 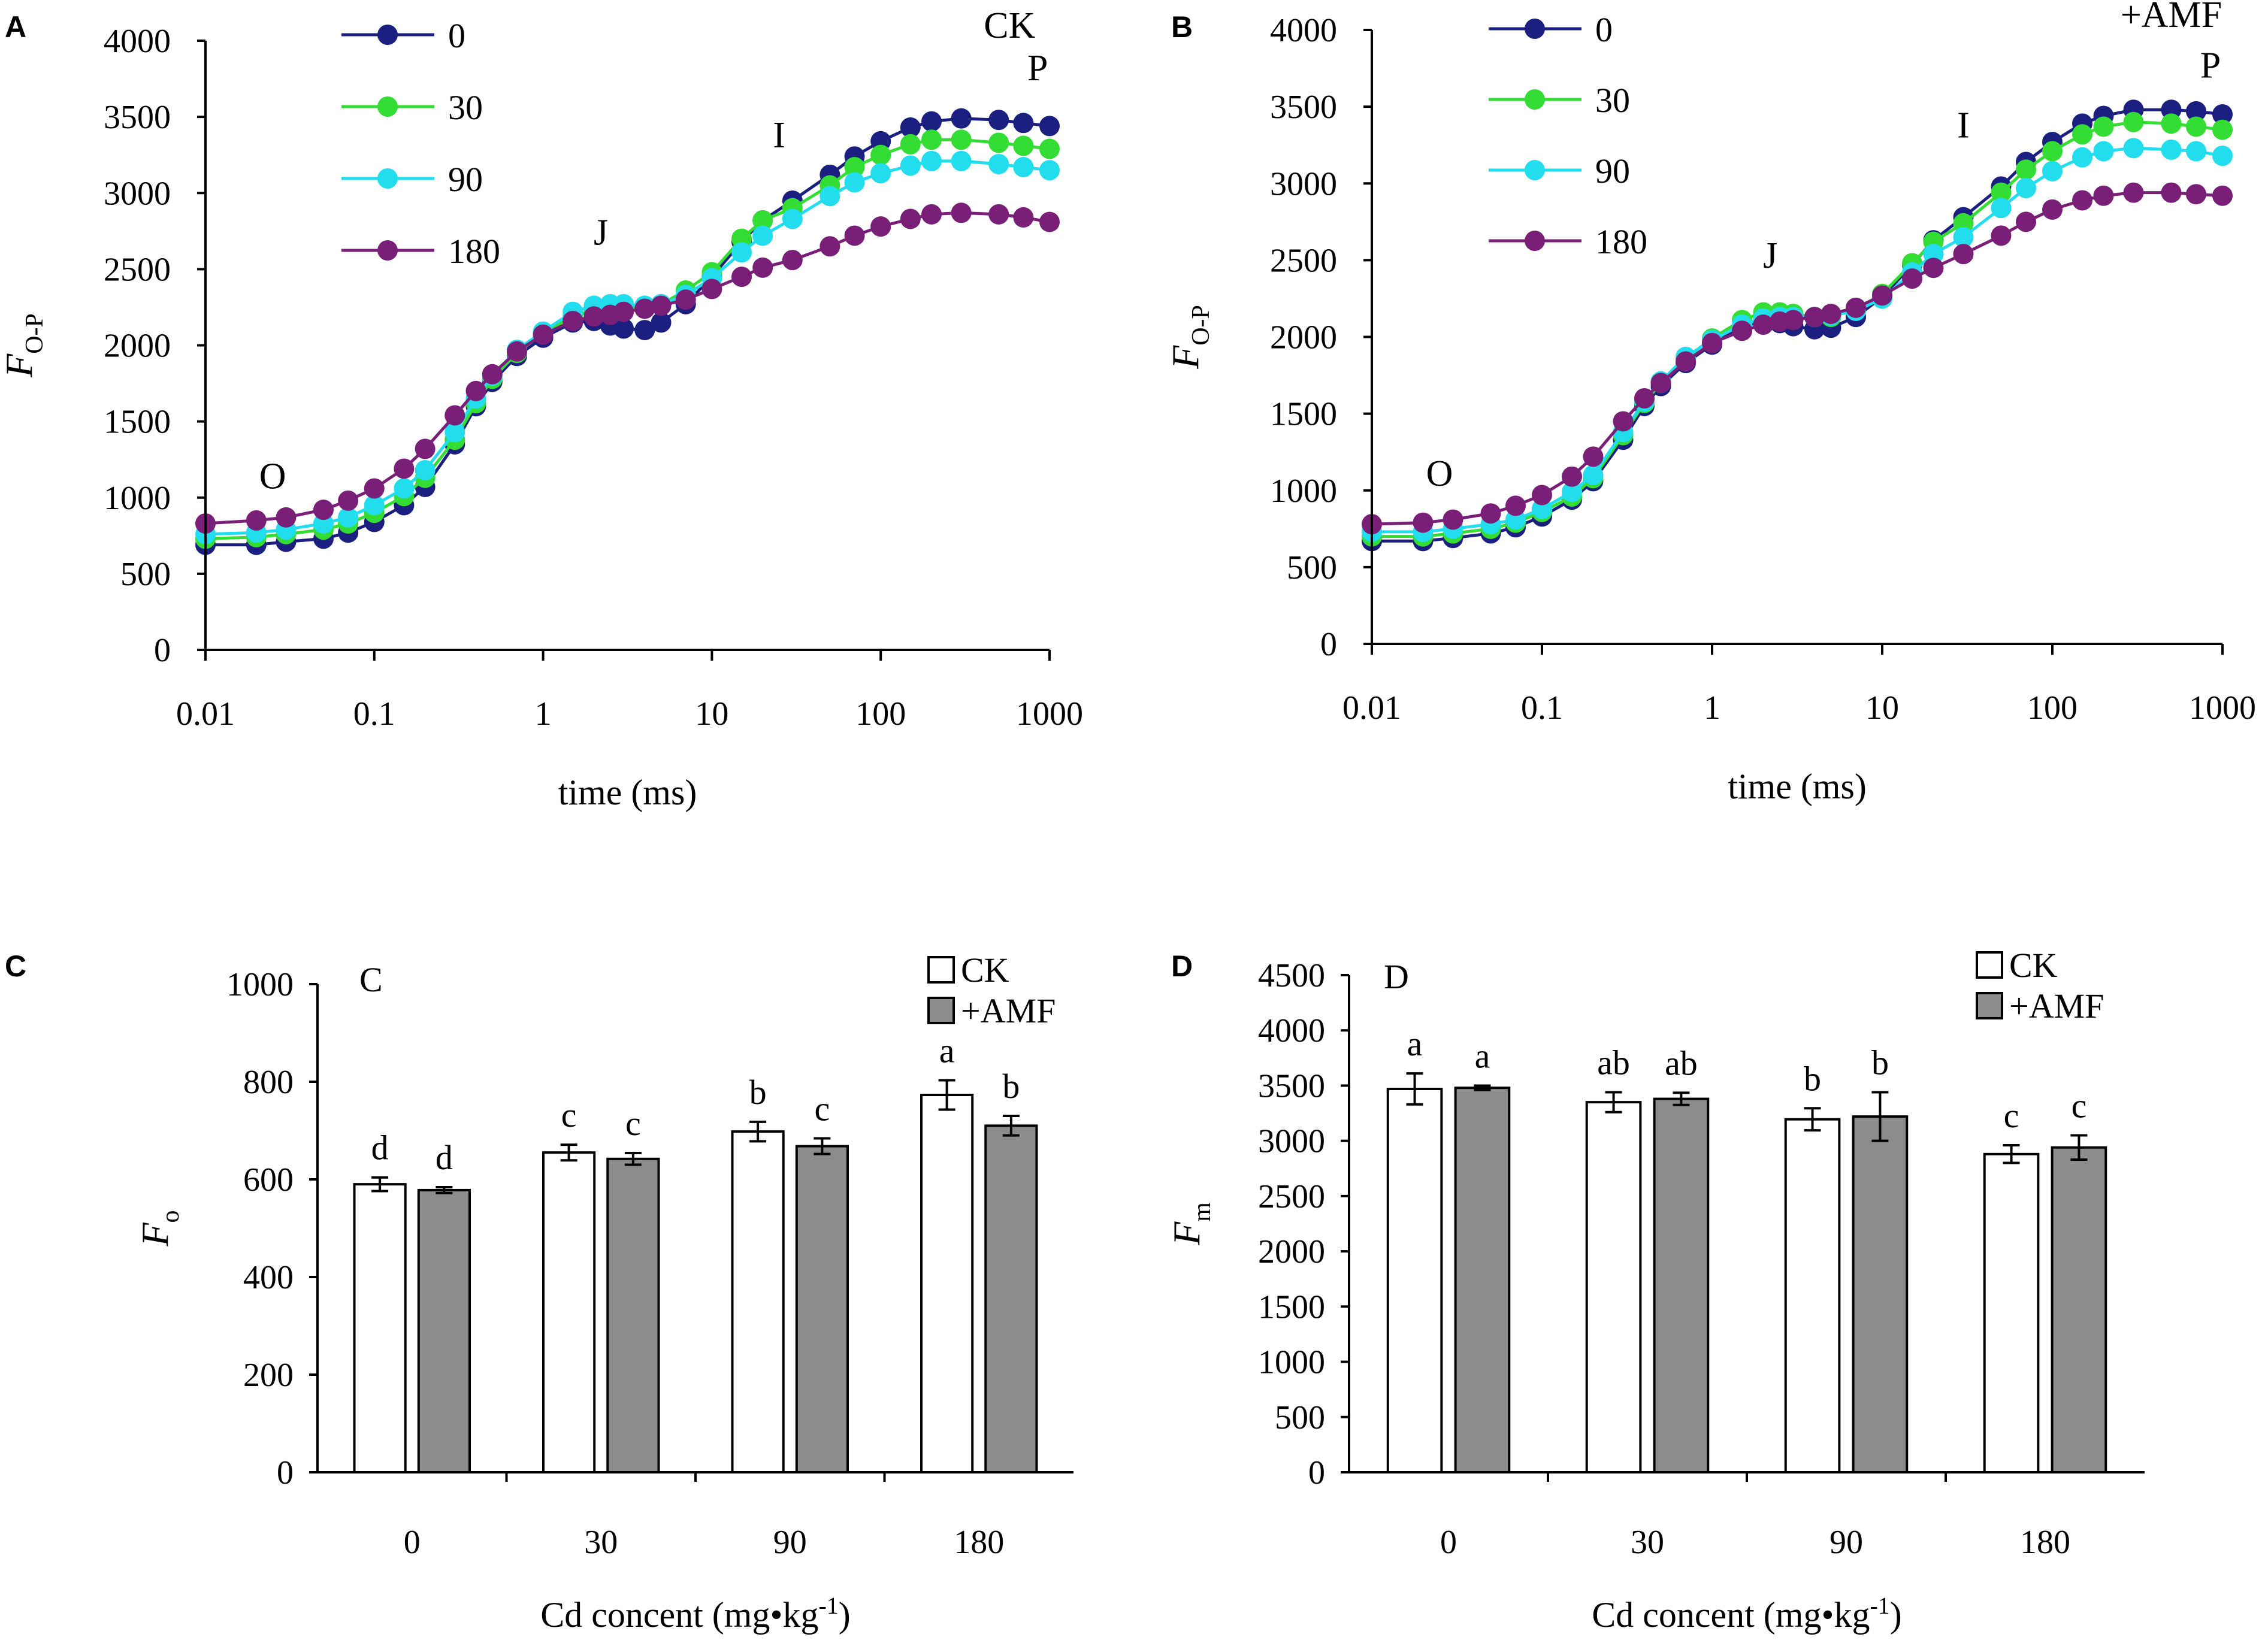 What do you see at coordinates (1621, 241) in the screenshot?
I see `legend-label-180: 180` at bounding box center [1621, 241].